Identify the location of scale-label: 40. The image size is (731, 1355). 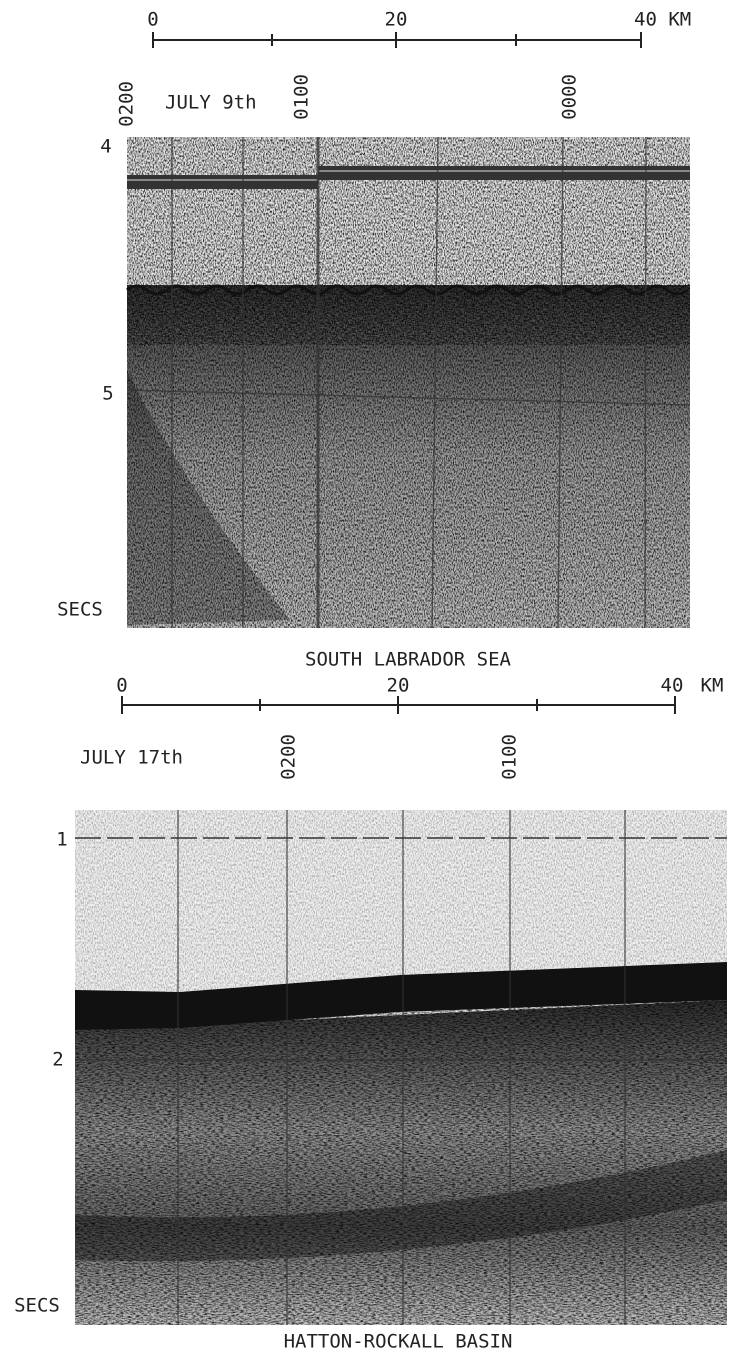
(672, 686).